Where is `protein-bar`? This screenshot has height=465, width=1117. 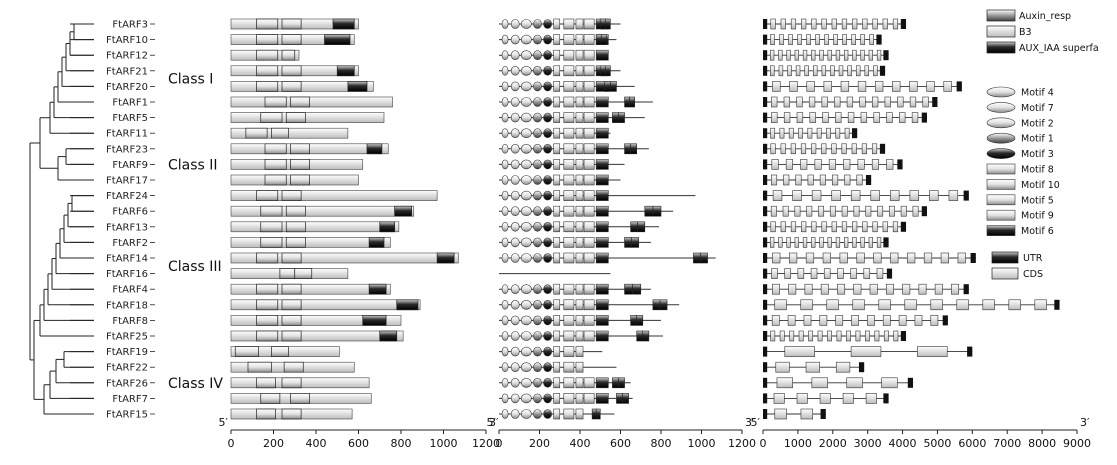
protein-bar is located at coordinates (311, 102).